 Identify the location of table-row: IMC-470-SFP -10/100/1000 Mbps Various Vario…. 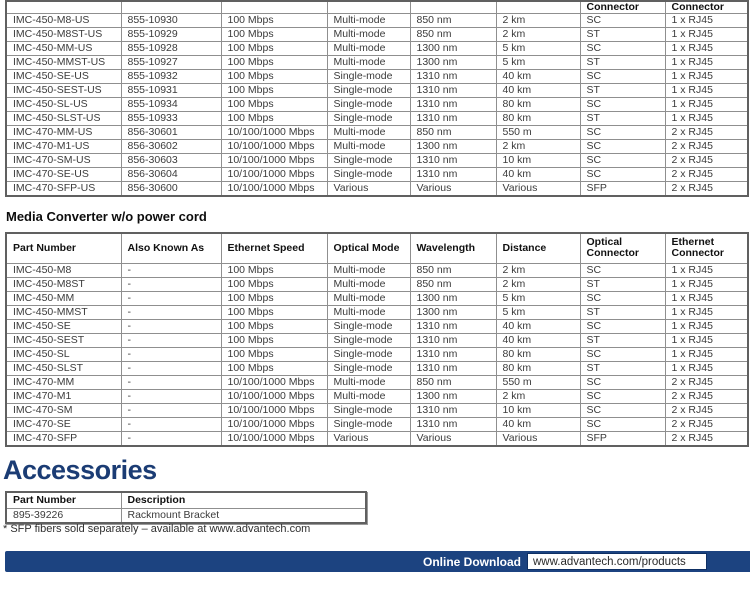
(377, 438).